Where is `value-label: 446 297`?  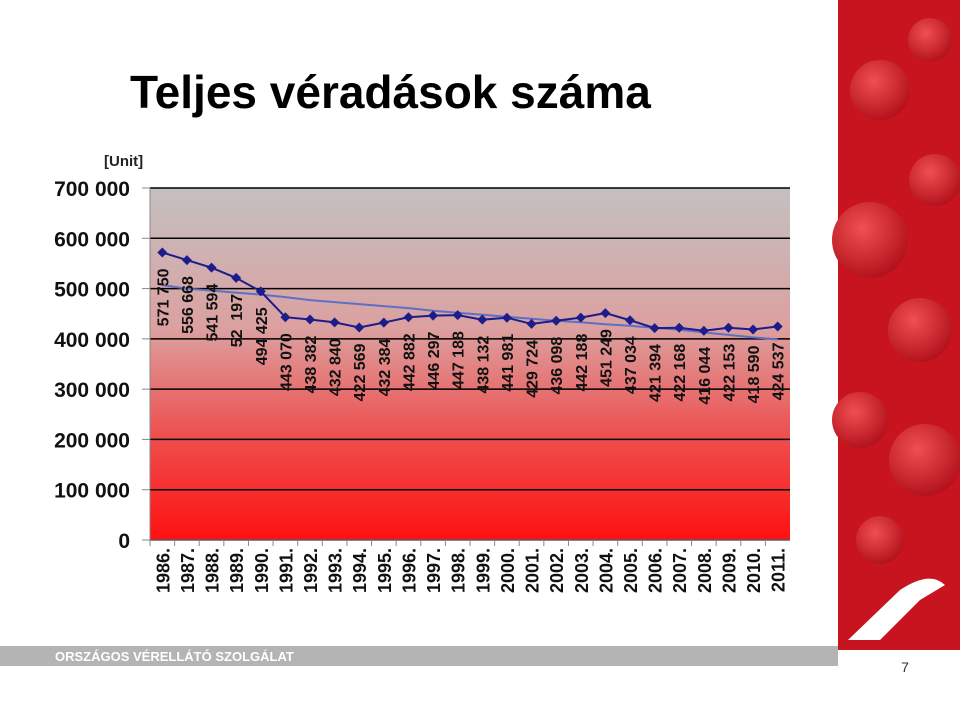 value-label: 446 297 is located at coordinates (434, 360).